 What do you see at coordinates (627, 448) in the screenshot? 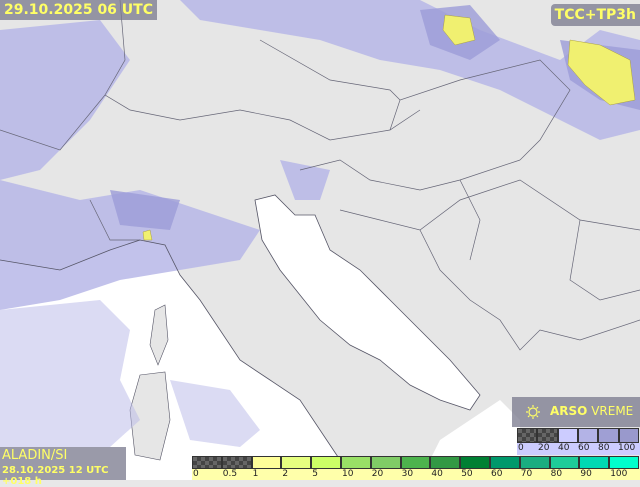
I see `cloud-legend-label: 100` at bounding box center [627, 448].